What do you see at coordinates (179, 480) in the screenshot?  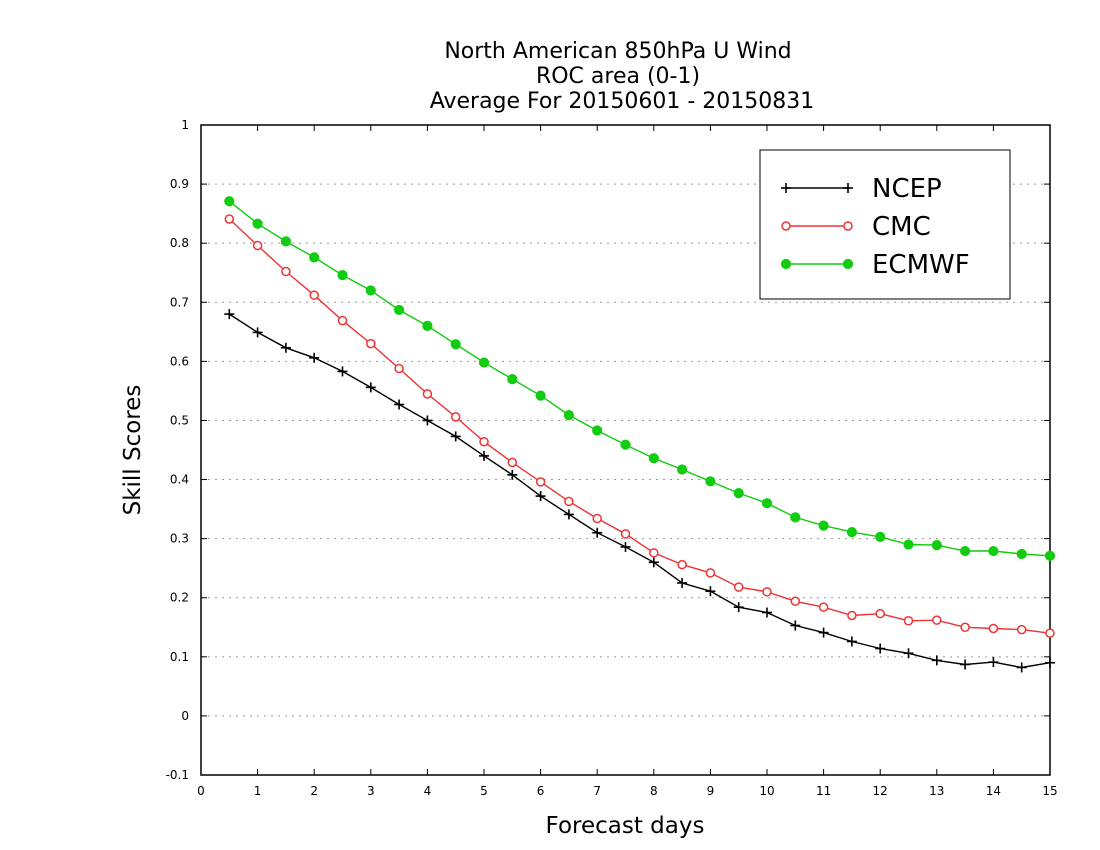 I see `y-tick-label: 0.4` at bounding box center [179, 480].